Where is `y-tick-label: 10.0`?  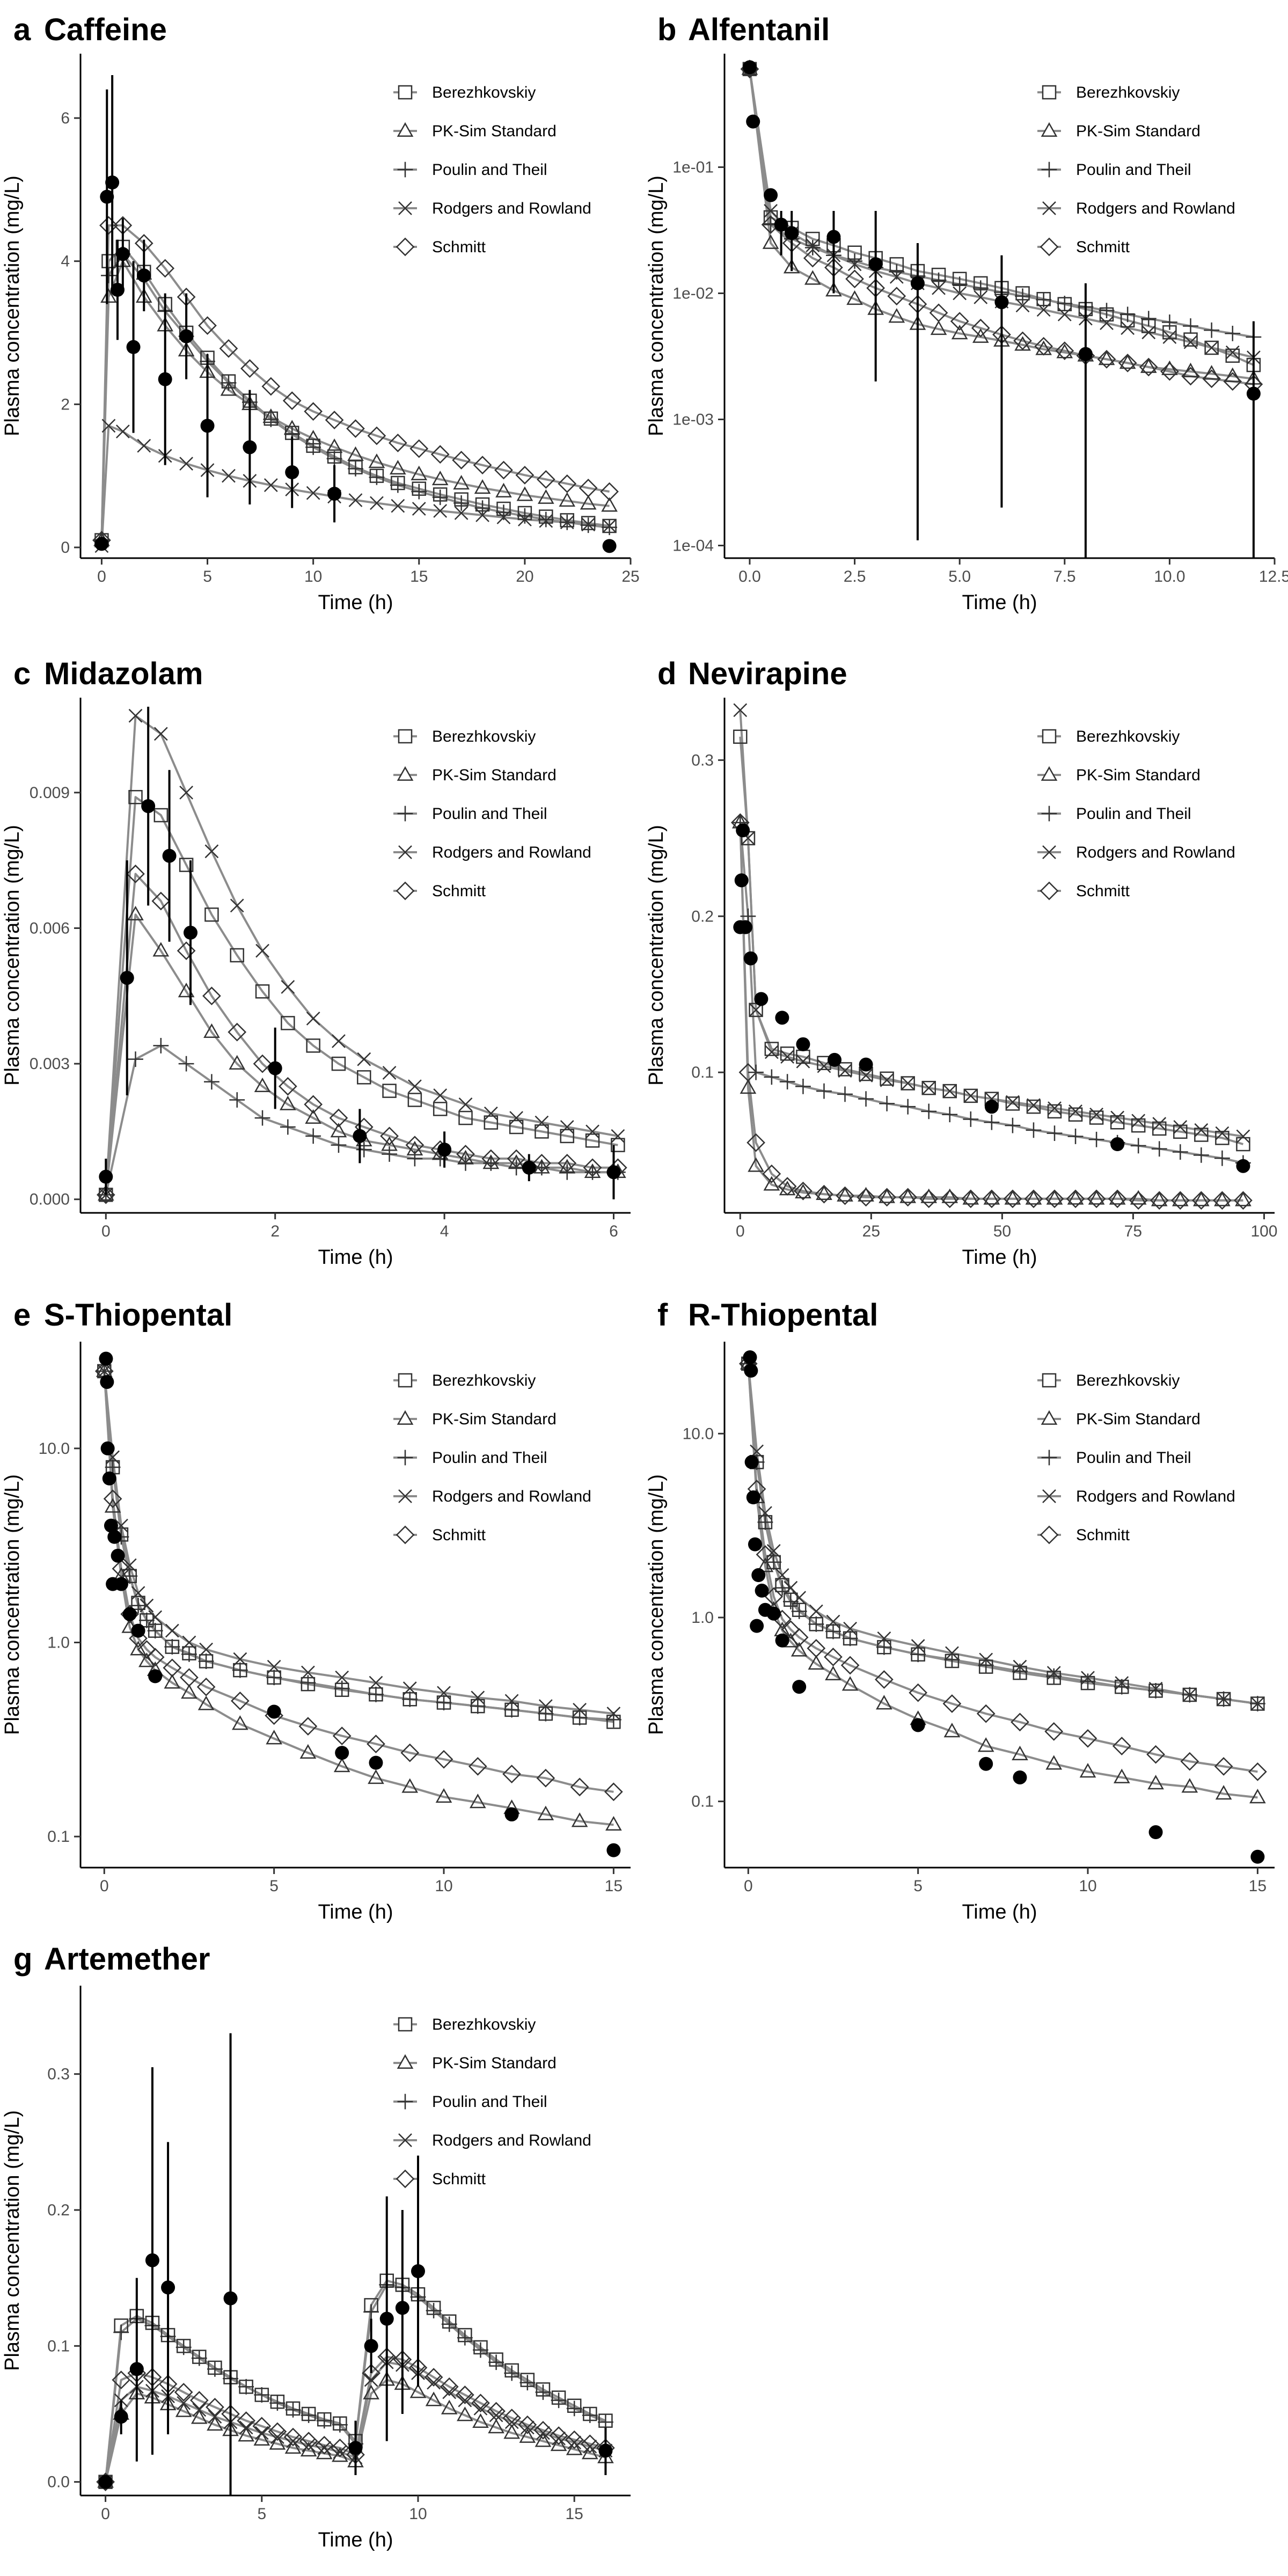
y-tick-label: 10.0 is located at coordinates (54, 1449).